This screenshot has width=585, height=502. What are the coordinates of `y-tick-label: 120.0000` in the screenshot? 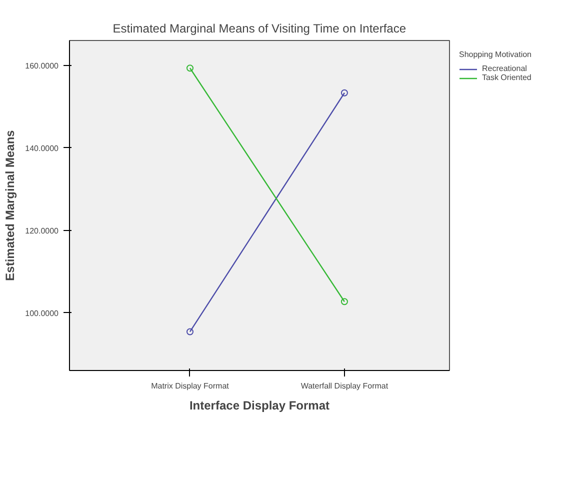 It's located at (42, 231).